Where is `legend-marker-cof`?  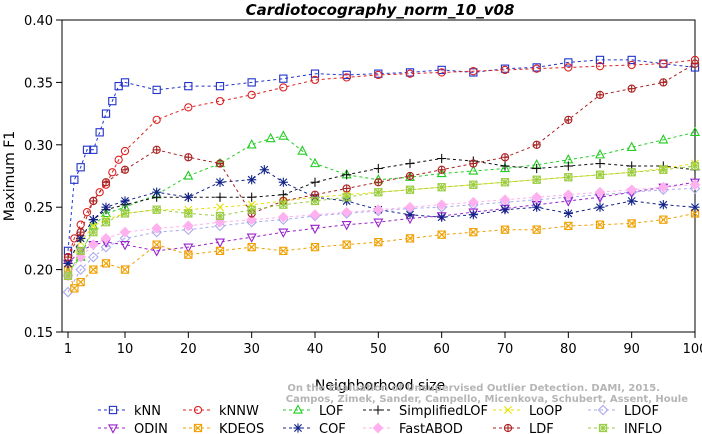 legend-marker-cof is located at coordinates (298, 428).